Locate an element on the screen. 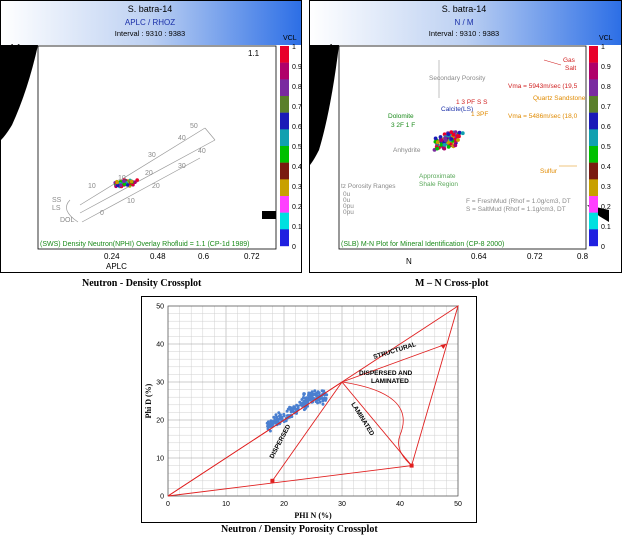 Image resolution: width=624 pixels, height=538 pixels. svg-text: 50 is located at coordinates (194, 126).